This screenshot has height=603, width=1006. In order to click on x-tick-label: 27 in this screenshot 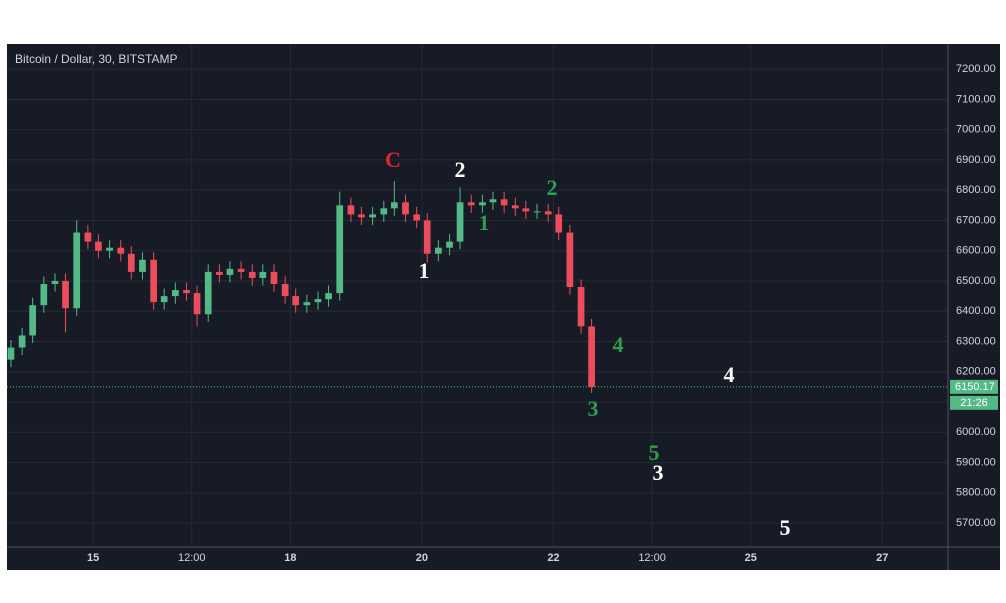, I will do `click(882, 558)`.